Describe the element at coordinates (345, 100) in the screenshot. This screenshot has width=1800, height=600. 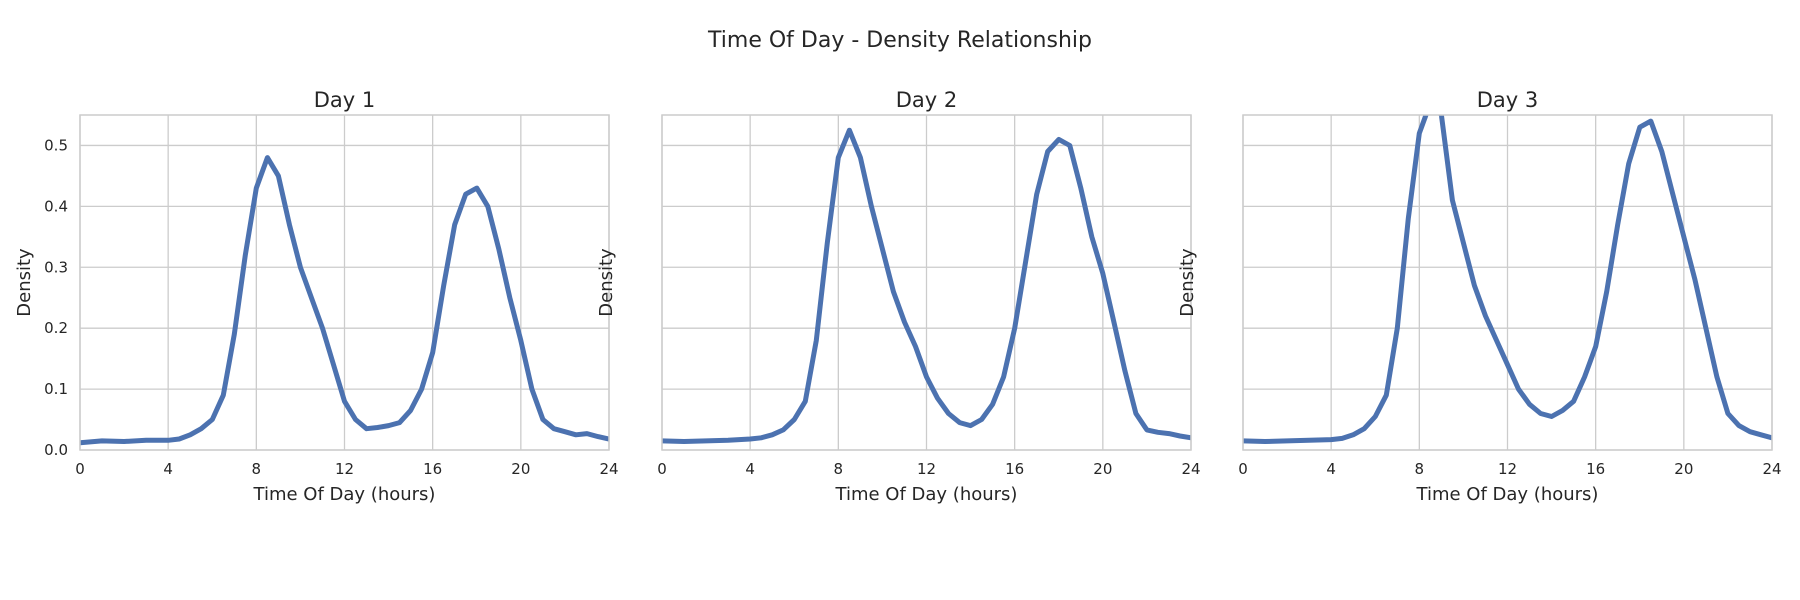
I see `subplot-title: Day 1` at that location.